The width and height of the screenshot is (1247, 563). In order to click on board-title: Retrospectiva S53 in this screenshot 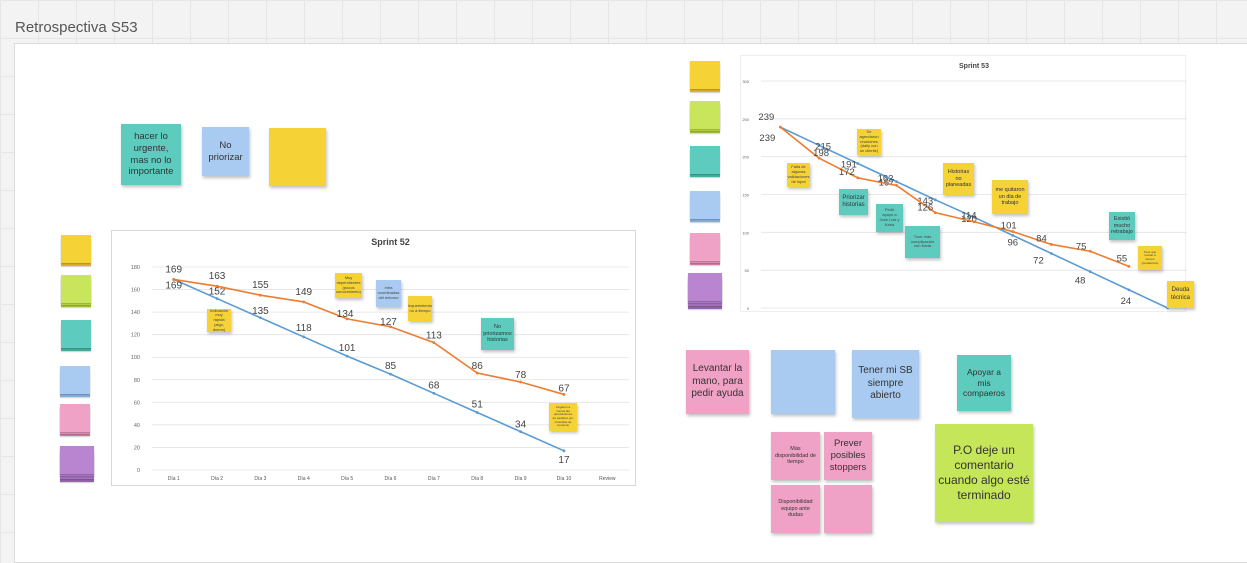, I will do `click(76, 27)`.